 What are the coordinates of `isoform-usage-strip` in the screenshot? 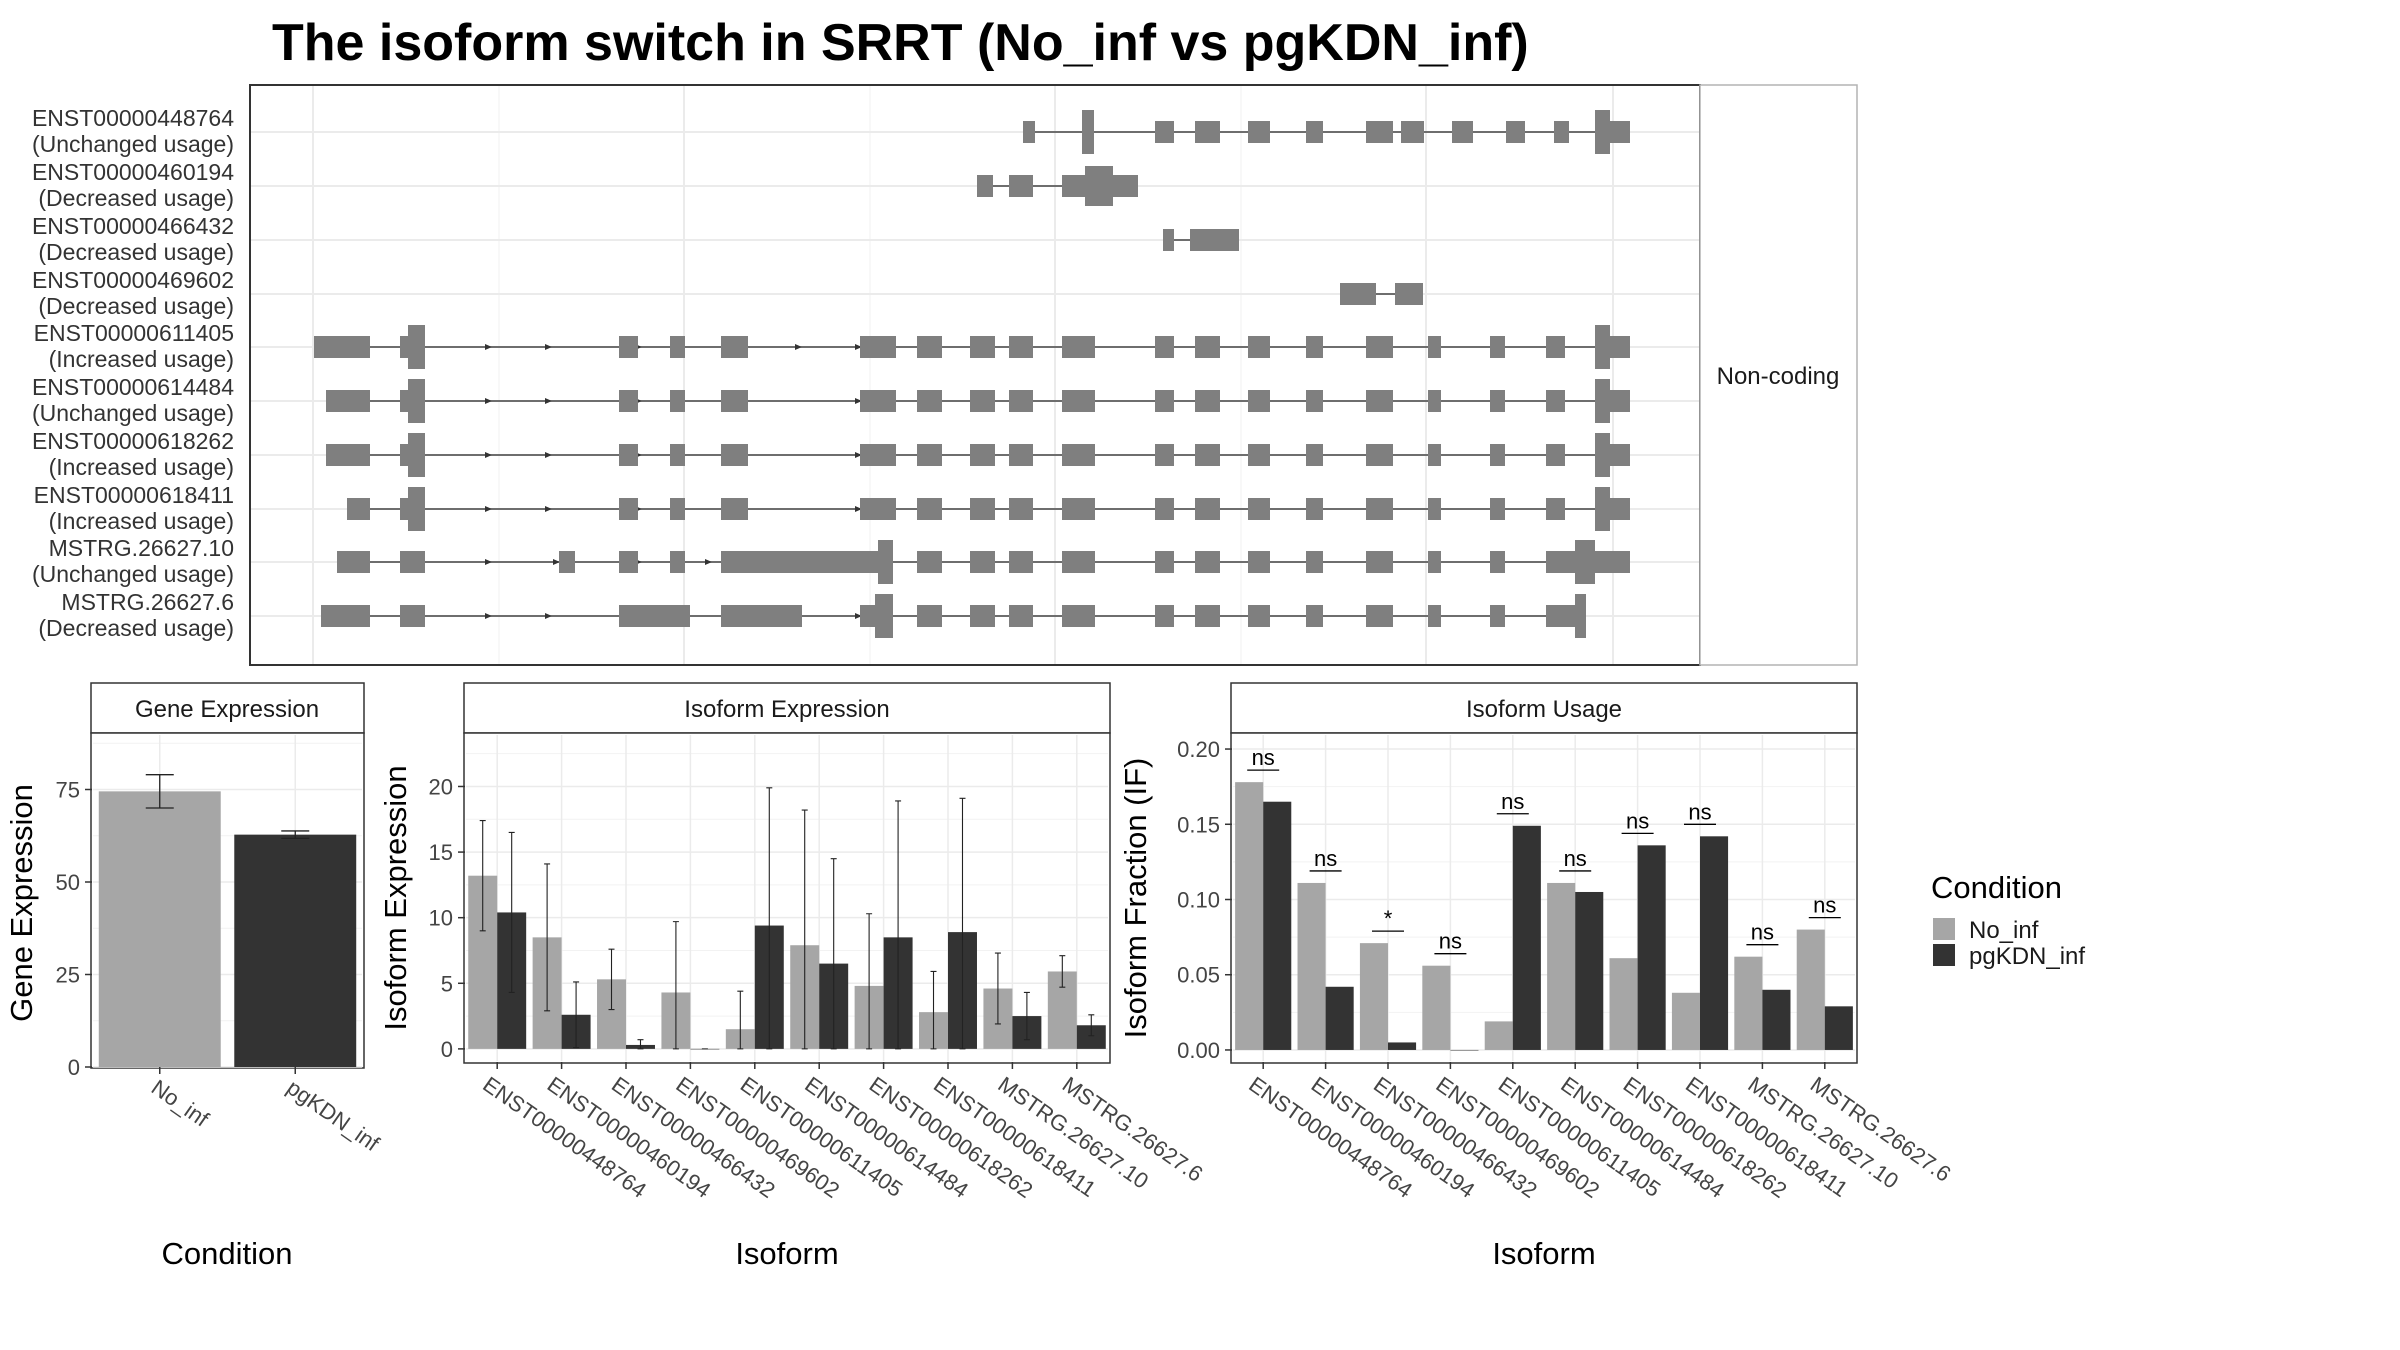 It's located at (1544, 708).